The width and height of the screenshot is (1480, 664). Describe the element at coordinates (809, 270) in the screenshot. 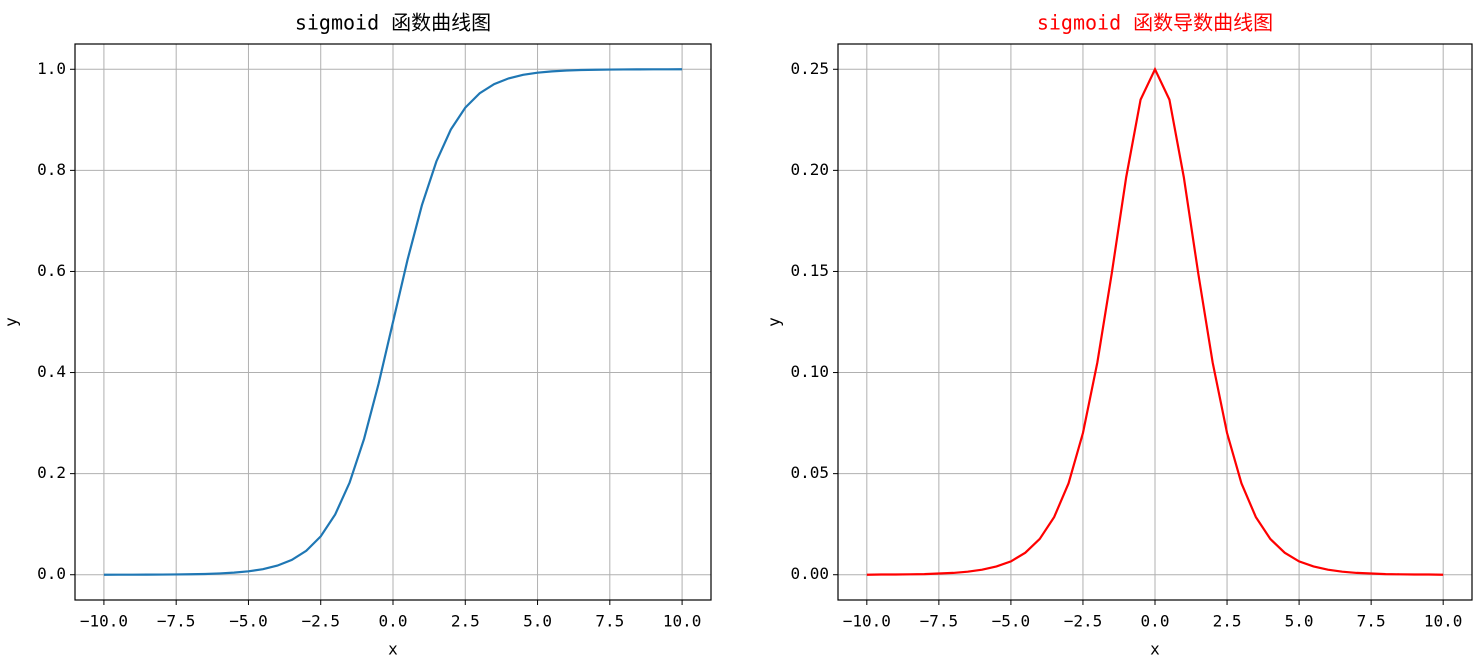

I see `y-tick-label: 0.15` at that location.